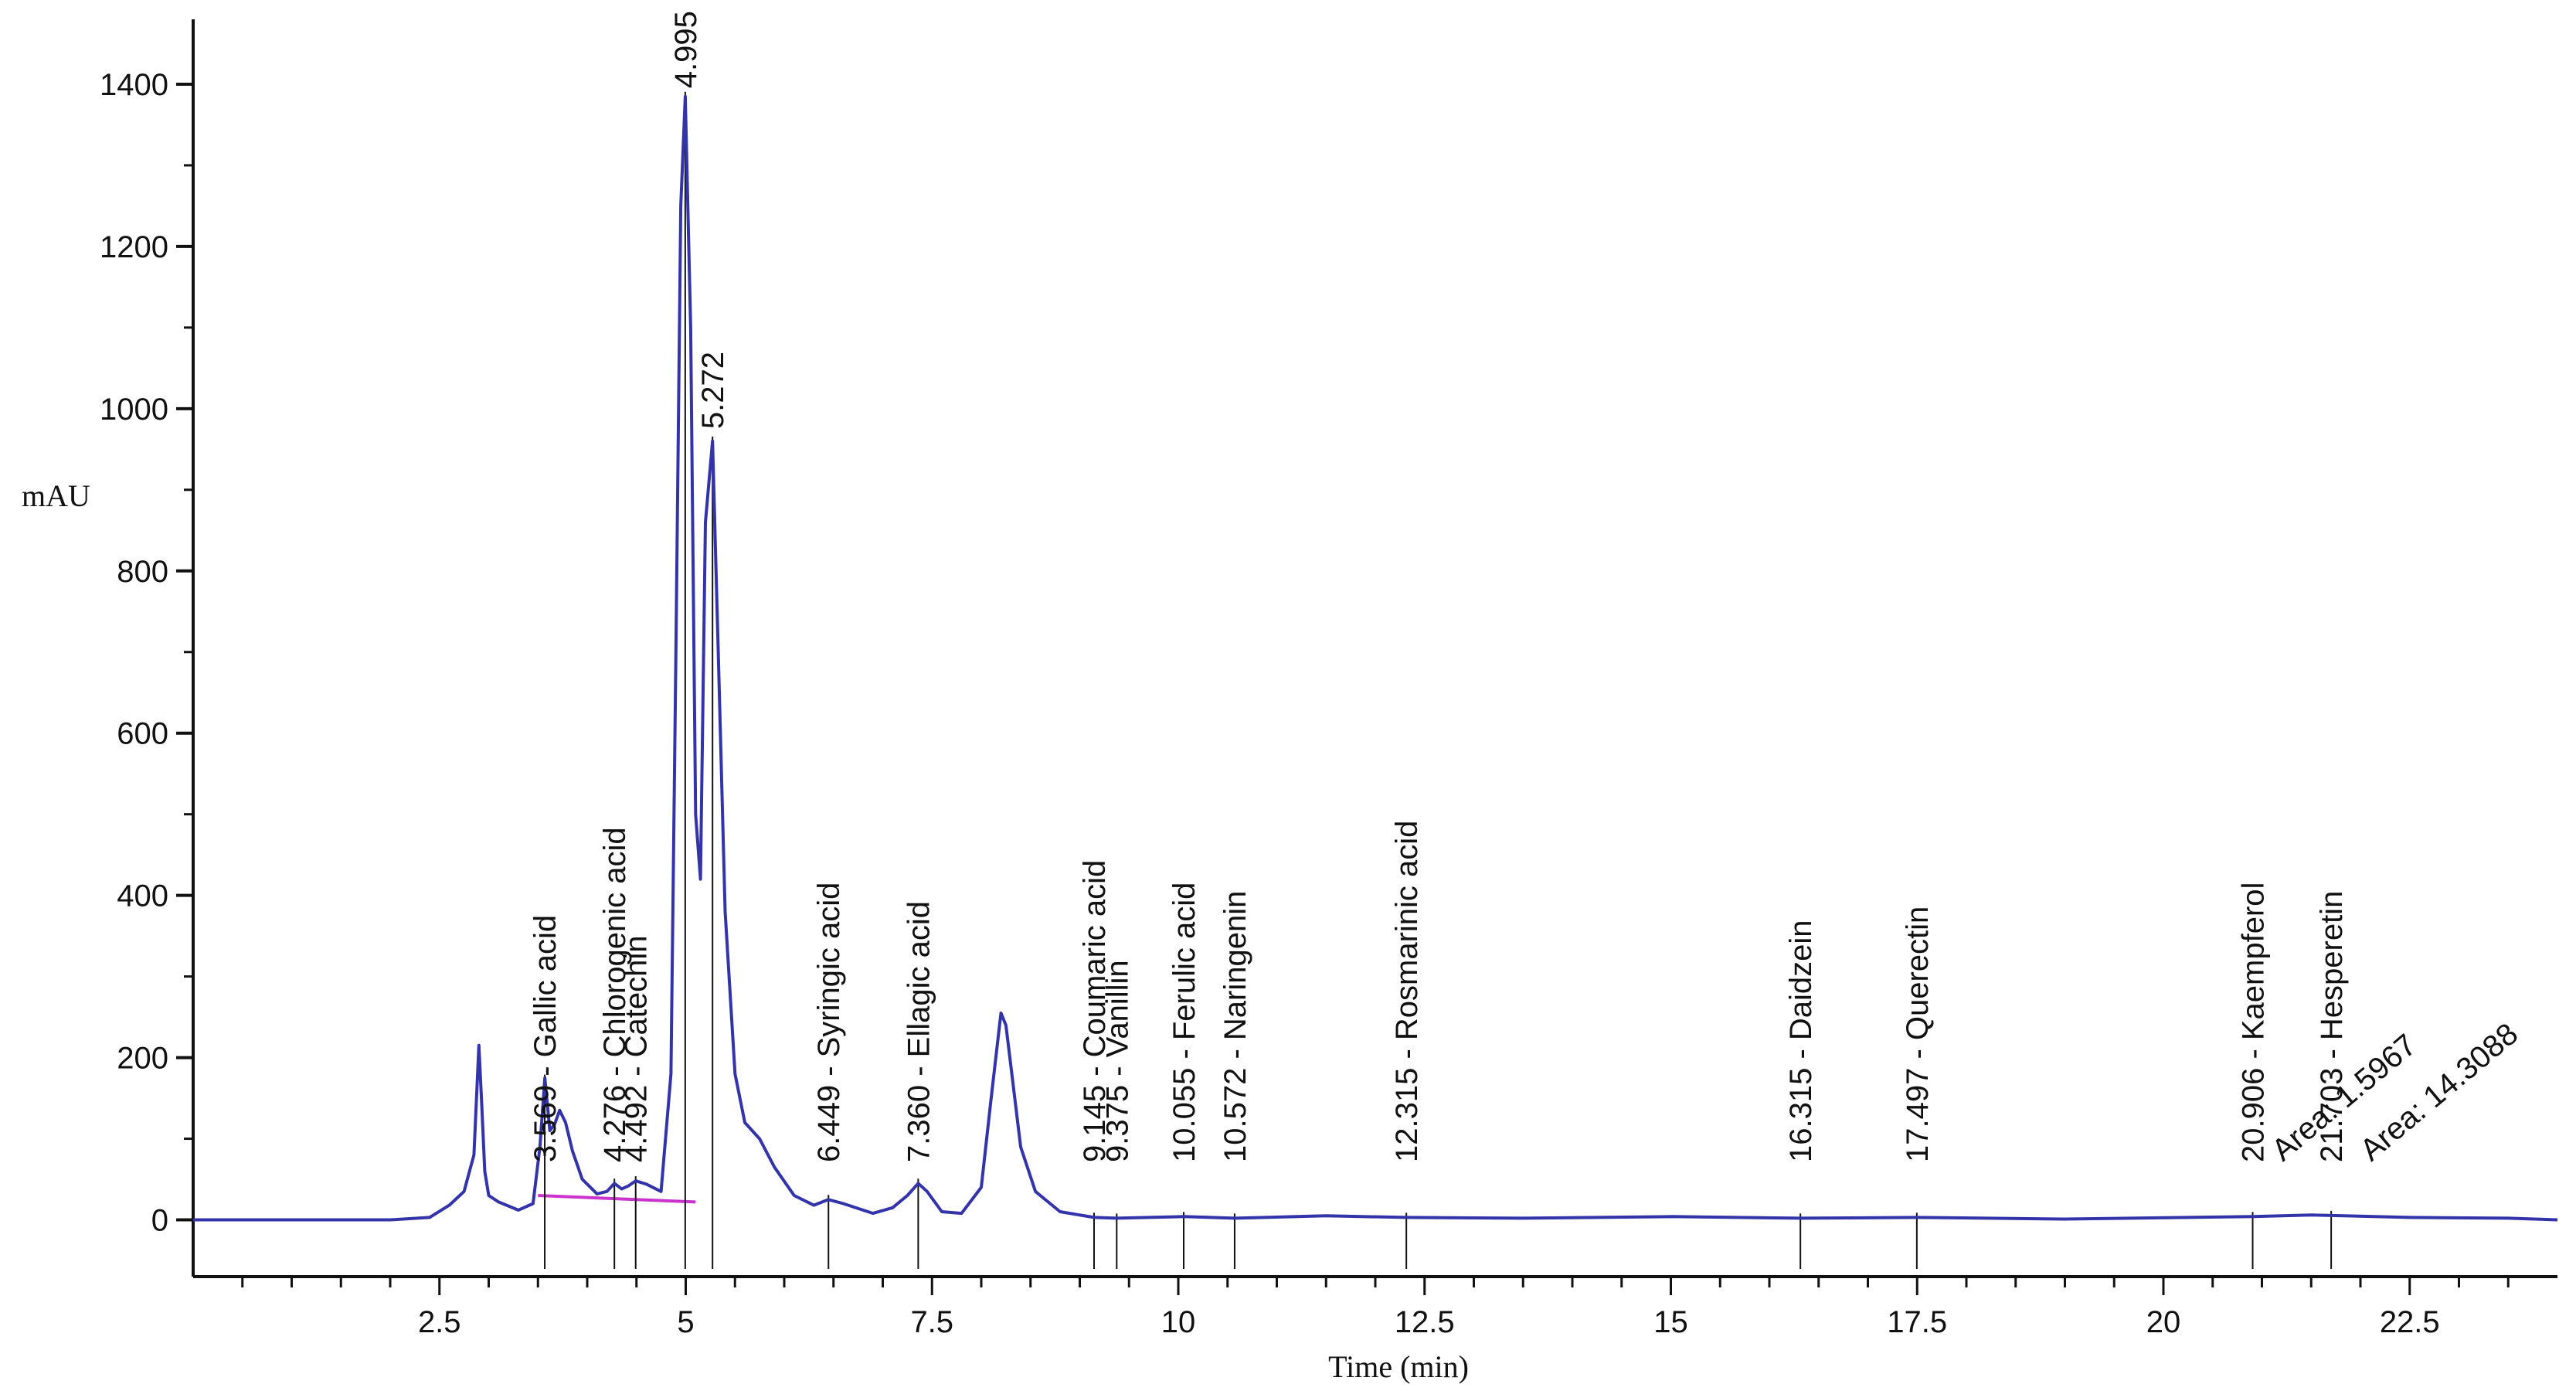 The image size is (2576, 1391). What do you see at coordinates (2332, 1026) in the screenshot?
I see `peak-label: 21.703 - Hesperetin` at bounding box center [2332, 1026].